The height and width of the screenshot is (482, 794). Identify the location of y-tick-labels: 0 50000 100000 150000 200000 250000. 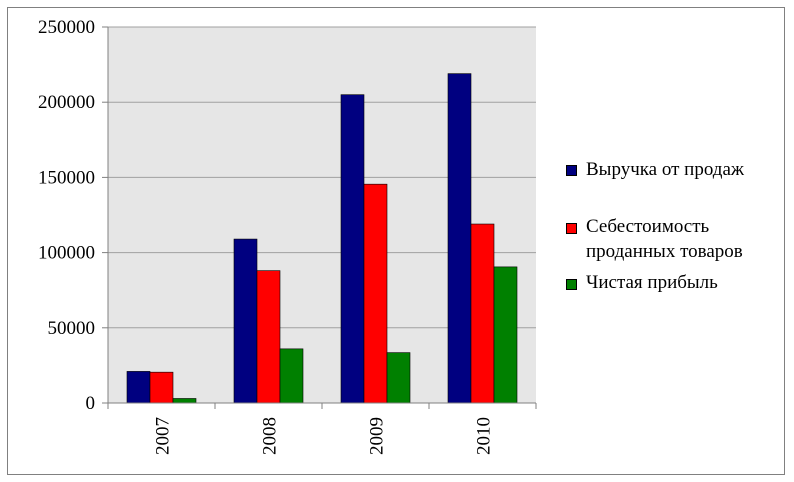
(66, 215).